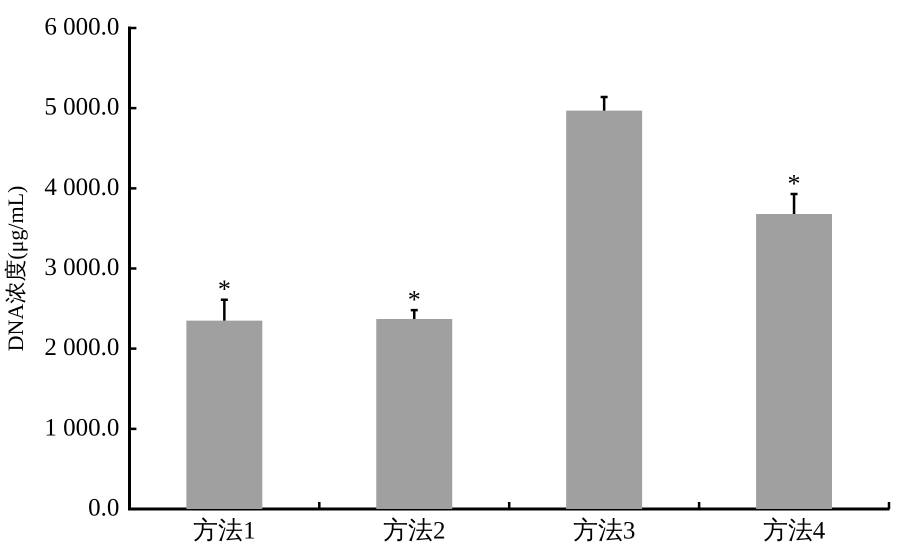  What do you see at coordinates (794, 530) in the screenshot?
I see `x-tick-label: 方法4` at bounding box center [794, 530].